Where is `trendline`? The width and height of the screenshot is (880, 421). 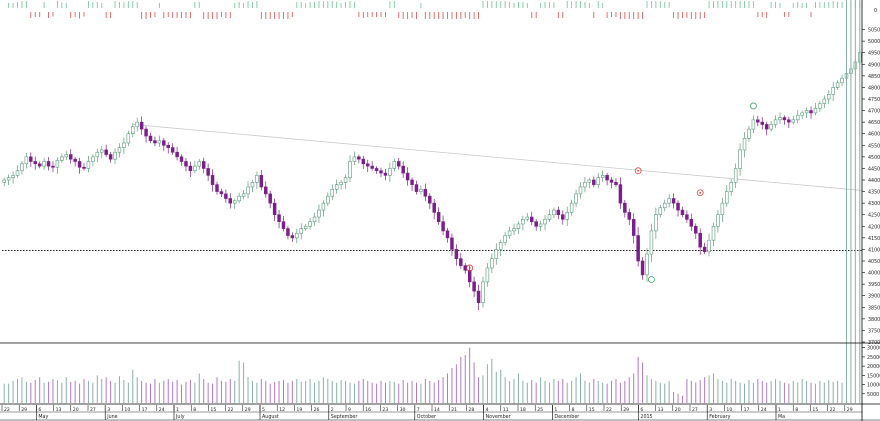 trendline is located at coordinates (497, 157).